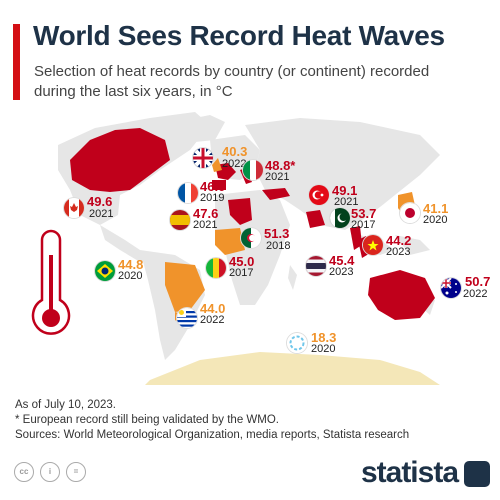  Describe the element at coordinates (240, 211) in the screenshot. I see `algeria-region` at that location.